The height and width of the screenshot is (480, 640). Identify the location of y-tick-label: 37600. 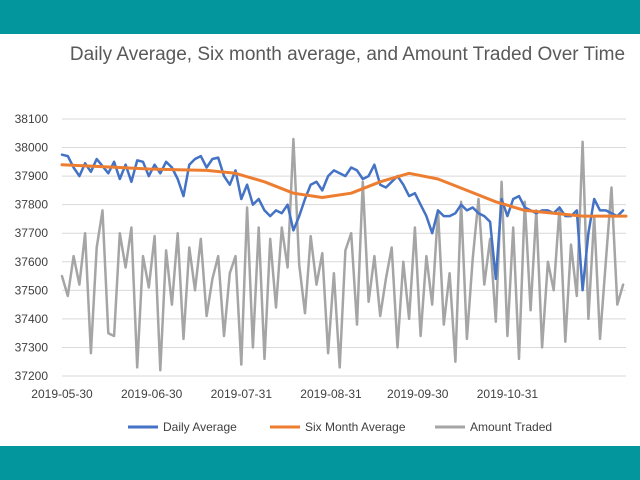
(32, 262).